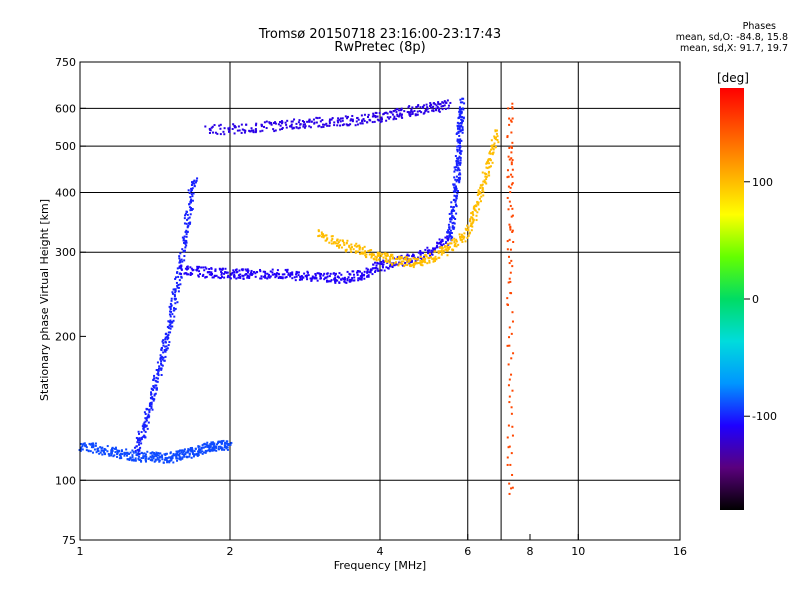  What do you see at coordinates (759, 26) in the screenshot?
I see `phases-heading: Phases` at bounding box center [759, 26].